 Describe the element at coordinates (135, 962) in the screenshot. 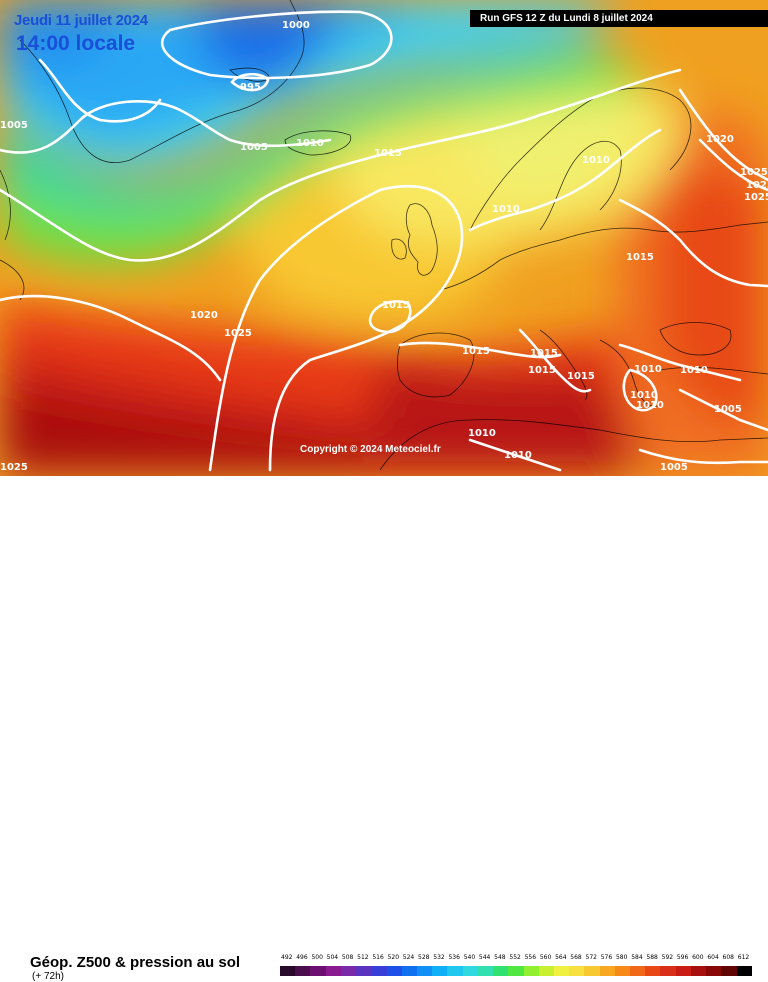

I see `map-title: Géop. Z500 & pression au sol` at that location.